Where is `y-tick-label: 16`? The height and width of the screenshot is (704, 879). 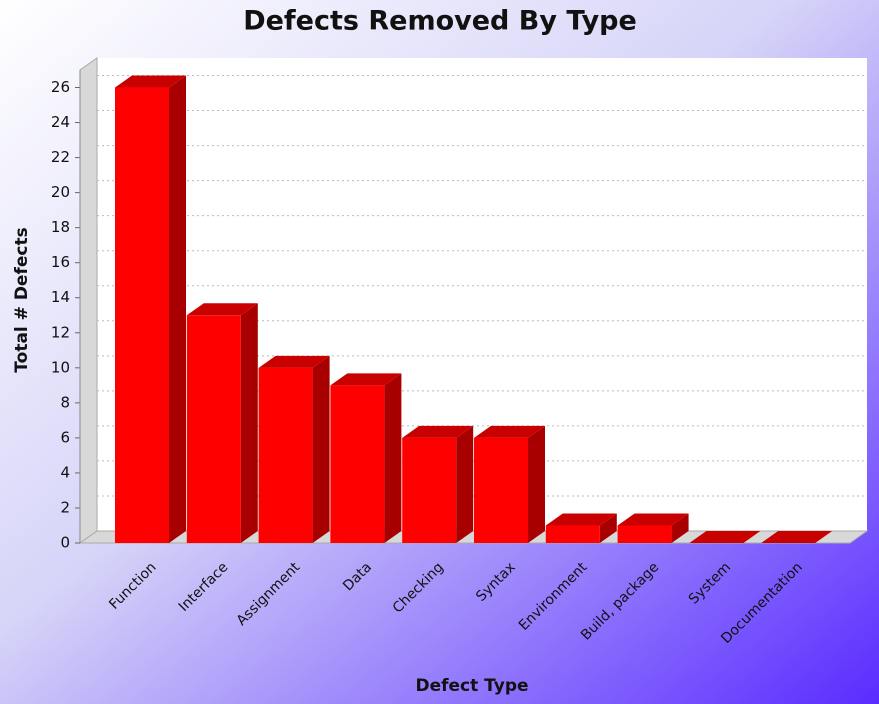 y-tick-label: 16 is located at coordinates (60, 262).